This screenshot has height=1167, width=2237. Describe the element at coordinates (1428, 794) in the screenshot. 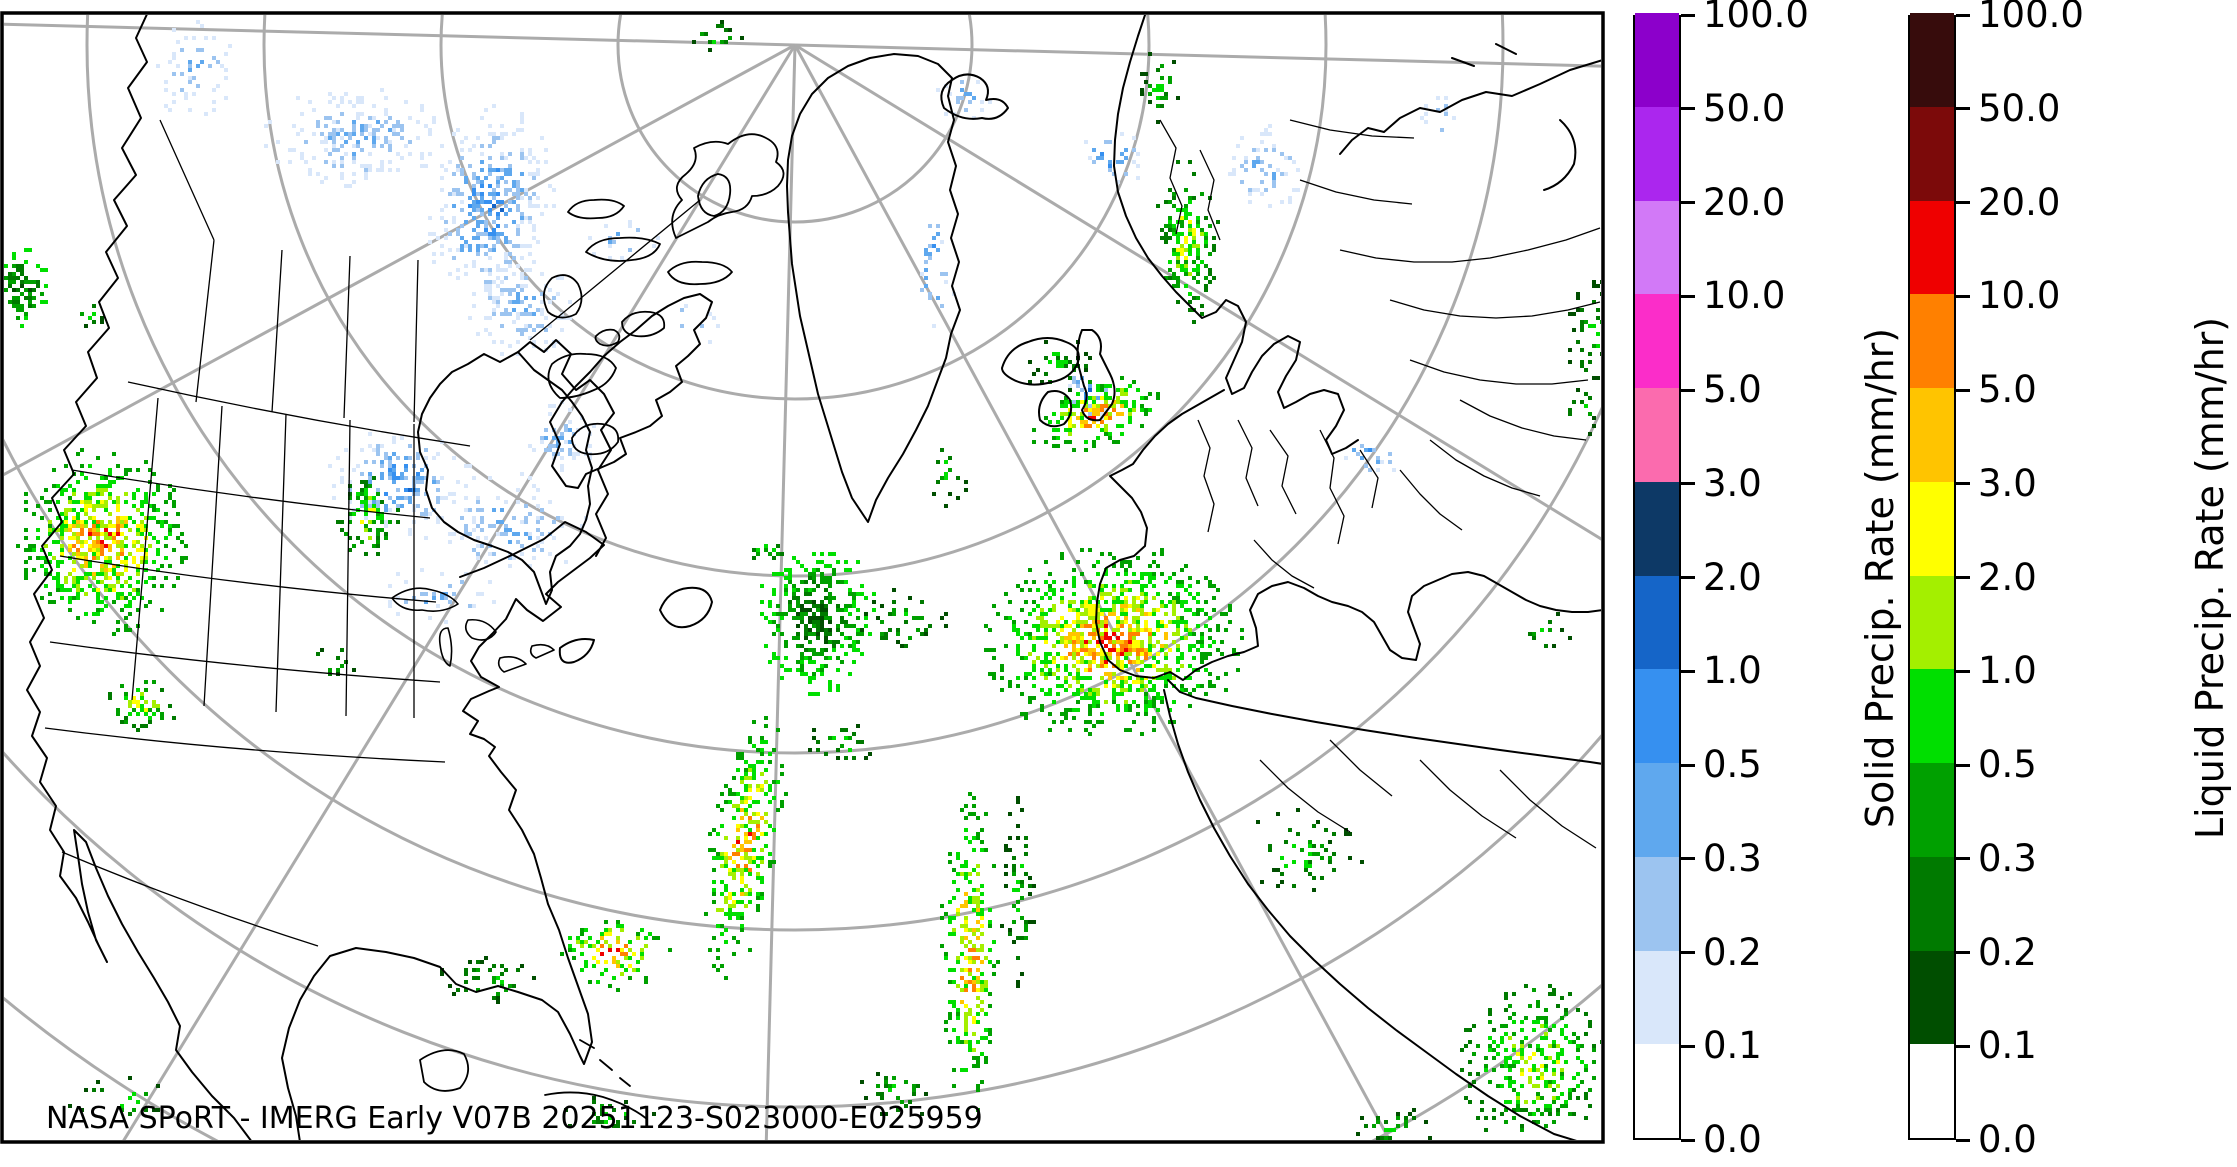

I see `border-africa-countries` at that location.